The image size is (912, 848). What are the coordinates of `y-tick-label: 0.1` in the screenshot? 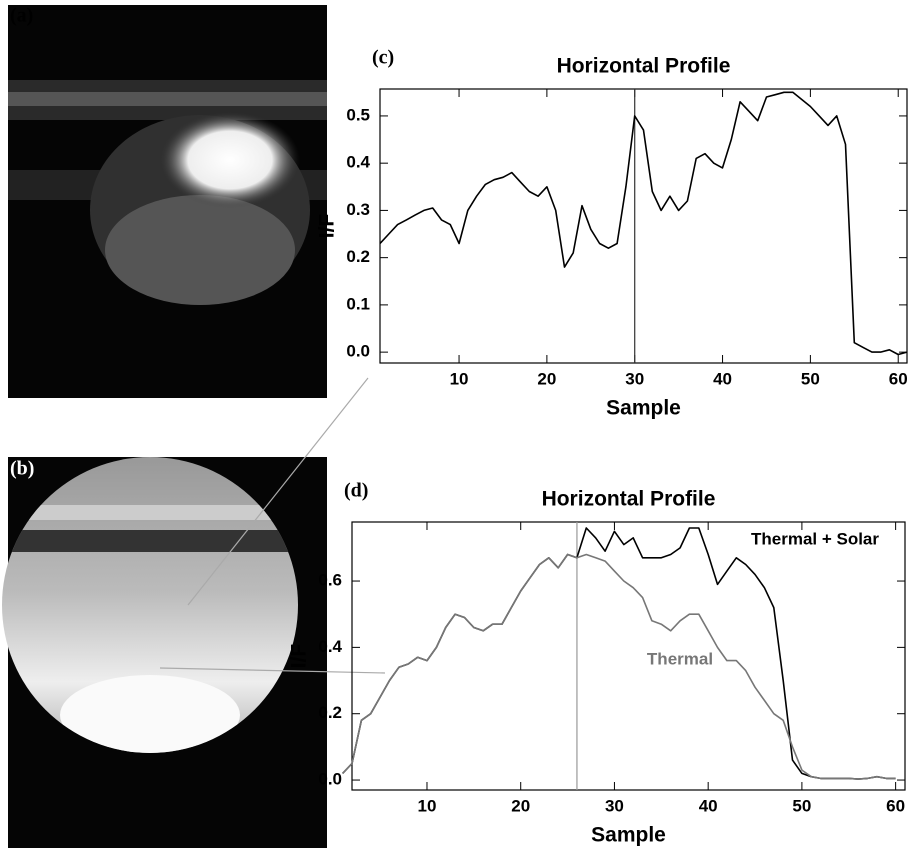 It's located at (358, 303).